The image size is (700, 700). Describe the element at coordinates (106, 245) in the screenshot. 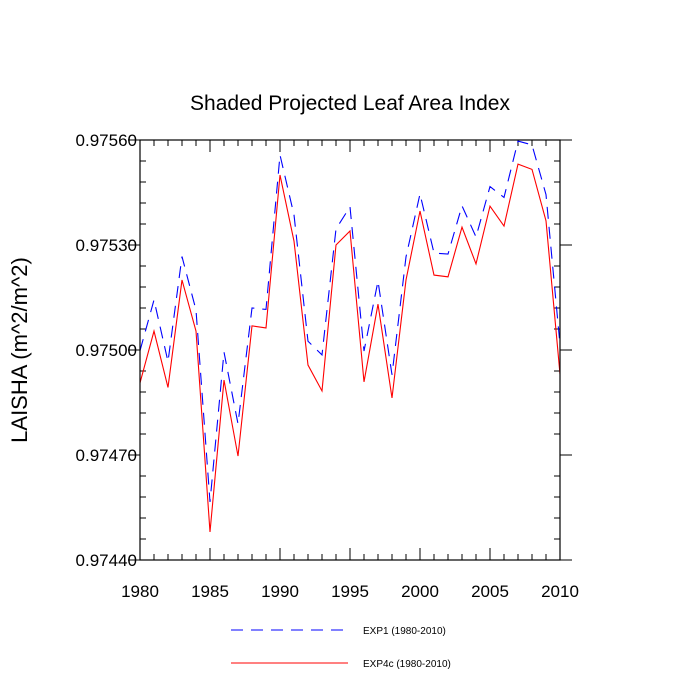

I see `y-tick-label: 0.97530` at that location.